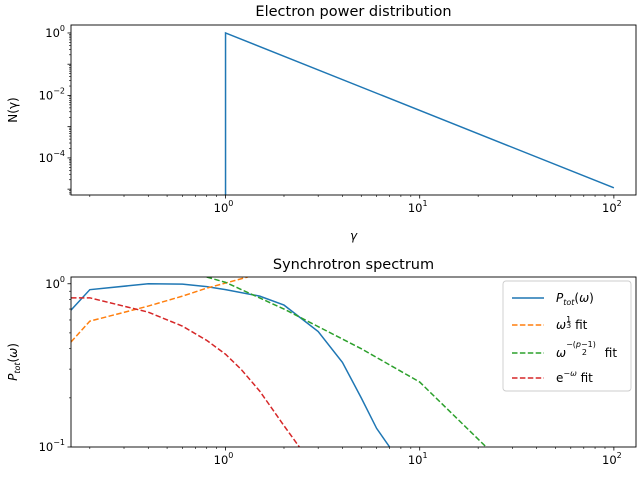 Image resolution: width=640 pixels, height=480 pixels. What do you see at coordinates (55, 109) in the screenshot?
I see `top-y-axis: 10⁰ 10⁻² 10⁻⁴` at bounding box center [55, 109].